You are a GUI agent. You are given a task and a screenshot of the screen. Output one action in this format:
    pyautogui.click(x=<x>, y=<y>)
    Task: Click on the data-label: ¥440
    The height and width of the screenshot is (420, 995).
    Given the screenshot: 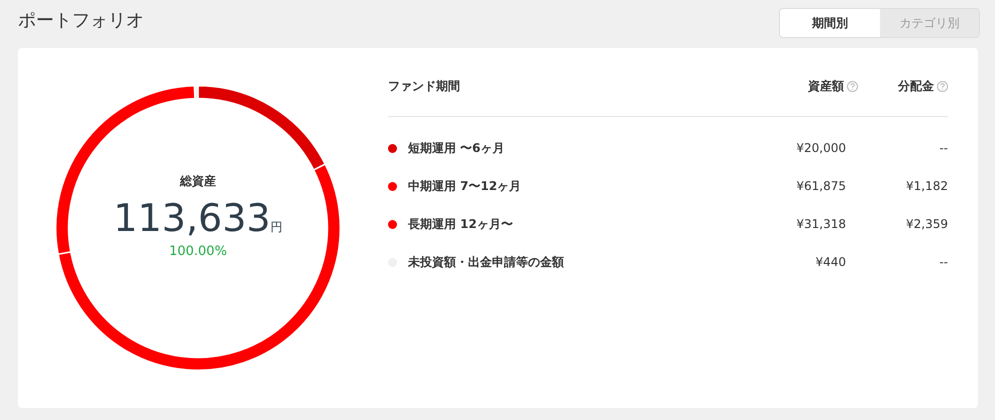 What is the action you would take?
    pyautogui.click(x=830, y=262)
    